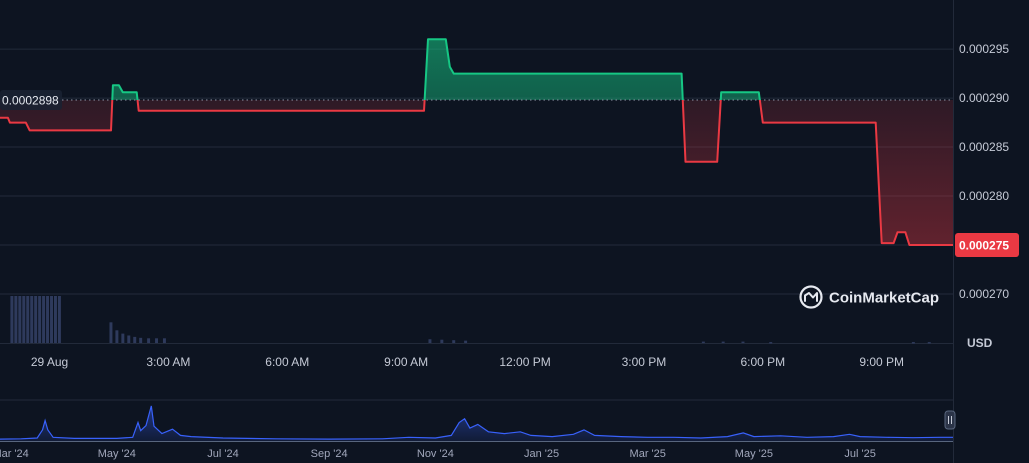 The width and height of the screenshot is (1029, 463). Describe the element at coordinates (984, 147) in the screenshot. I see `y-tick-label: 0.000285` at that location.